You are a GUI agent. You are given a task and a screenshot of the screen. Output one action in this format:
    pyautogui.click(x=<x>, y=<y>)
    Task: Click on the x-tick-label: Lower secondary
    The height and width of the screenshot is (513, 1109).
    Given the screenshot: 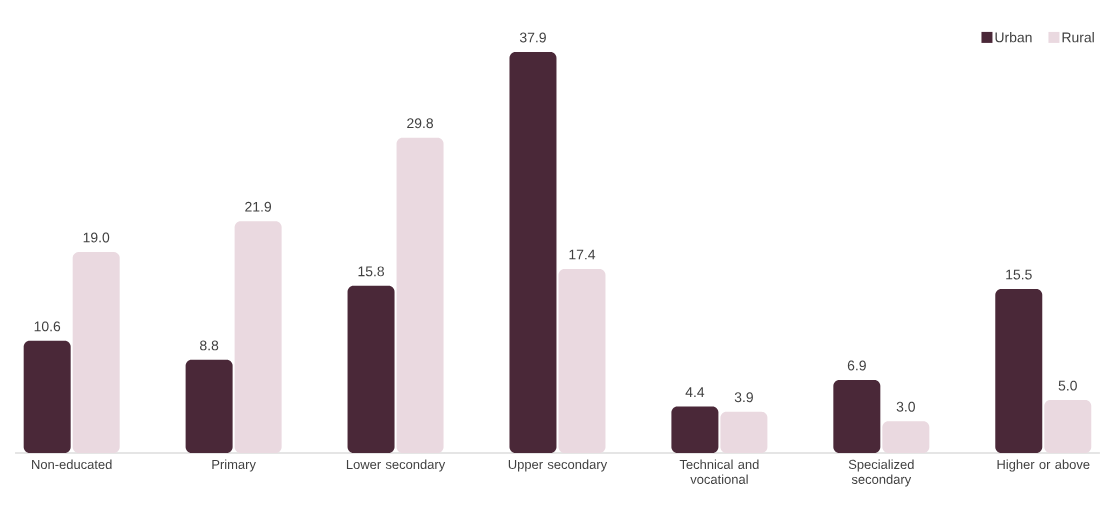 What is the action you would take?
    pyautogui.click(x=396, y=465)
    